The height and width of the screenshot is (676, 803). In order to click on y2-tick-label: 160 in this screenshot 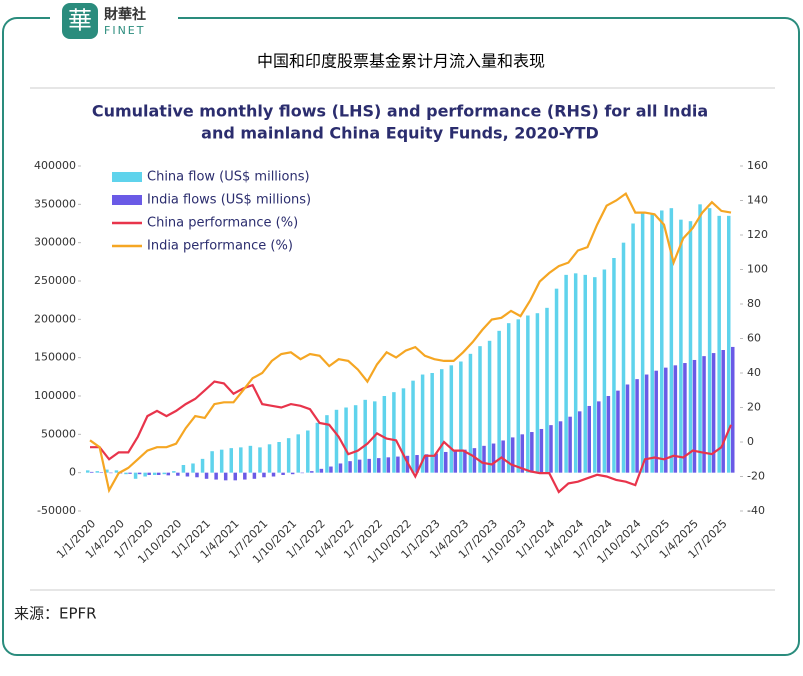, I will do `click(757, 165)`.